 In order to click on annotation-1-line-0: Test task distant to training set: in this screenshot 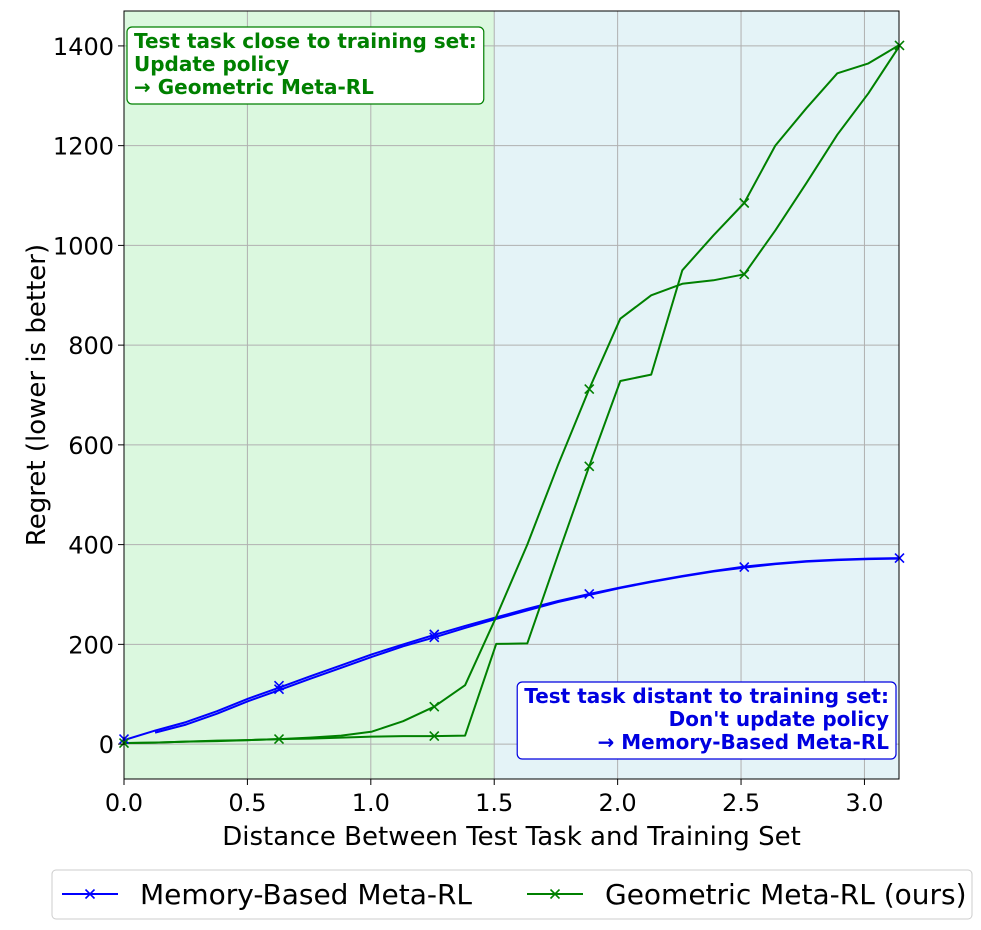, I will do `click(706, 696)`.